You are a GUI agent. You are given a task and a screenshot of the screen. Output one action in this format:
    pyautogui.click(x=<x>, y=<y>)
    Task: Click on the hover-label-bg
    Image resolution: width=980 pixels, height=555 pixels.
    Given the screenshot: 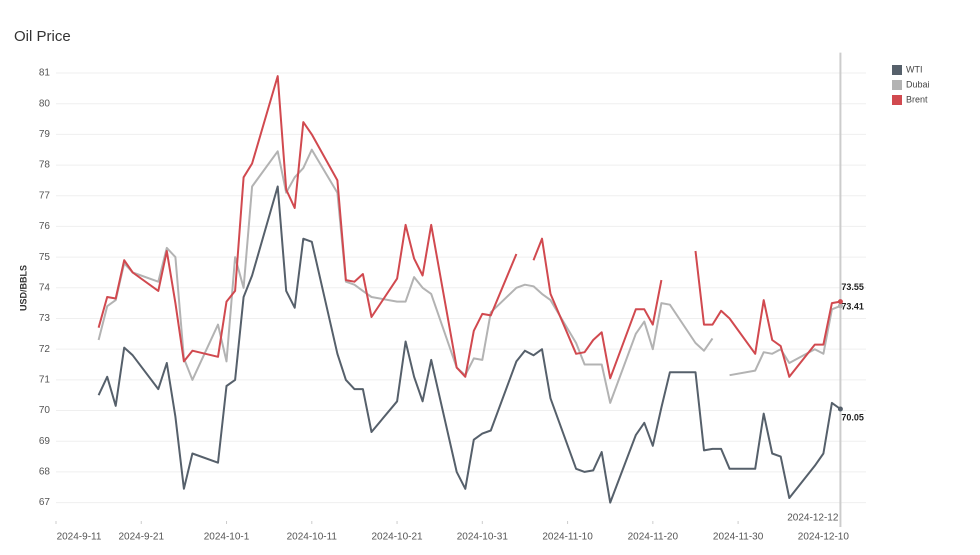 What is the action you would take?
    pyautogui.click(x=812, y=518)
    